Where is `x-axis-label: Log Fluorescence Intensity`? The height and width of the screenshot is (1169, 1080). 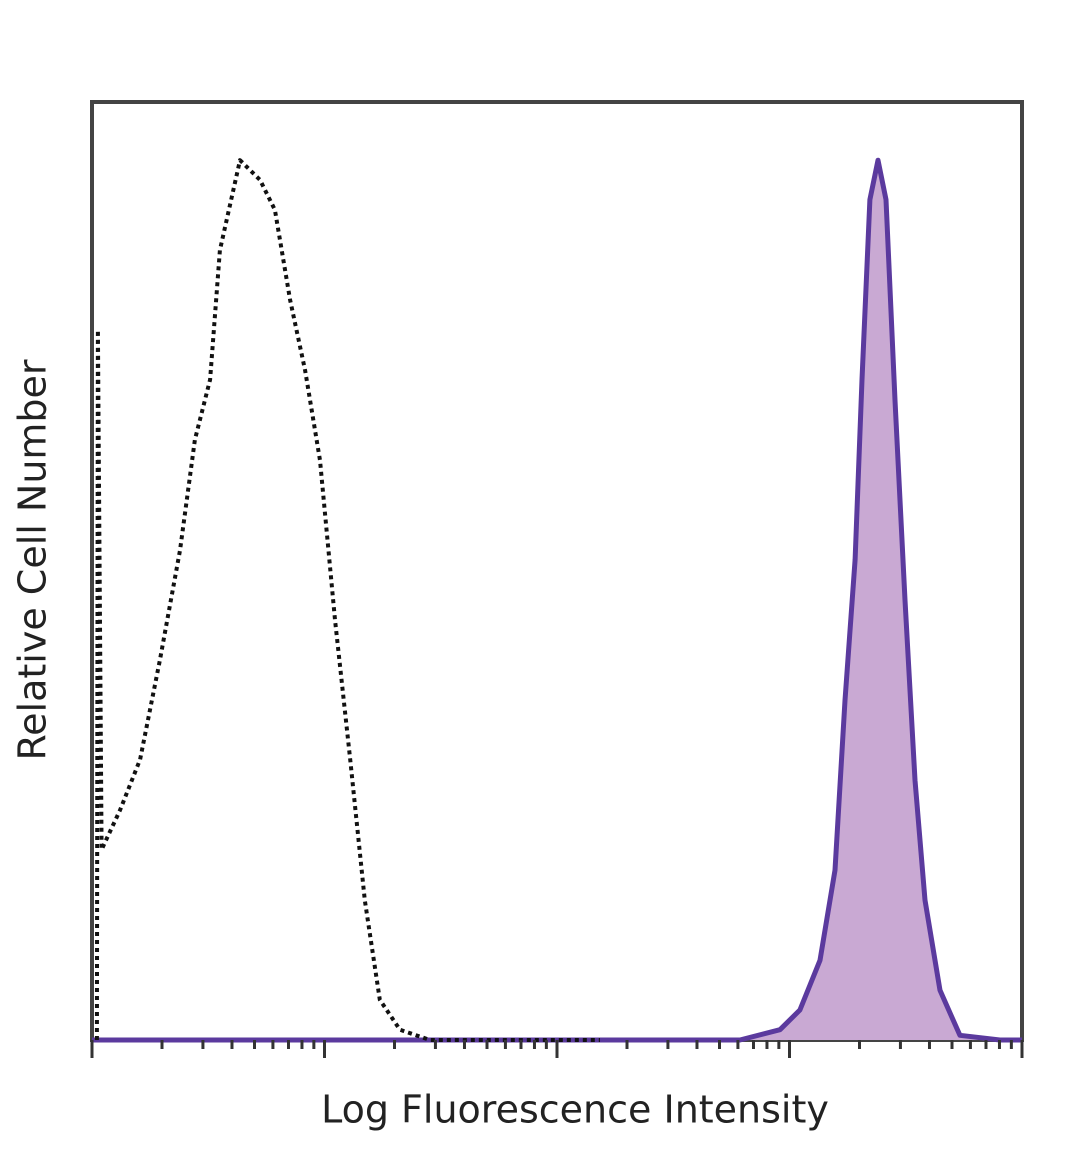
x-axis-label: Log Fluorescence Intensity is located at coordinates (575, 1110).